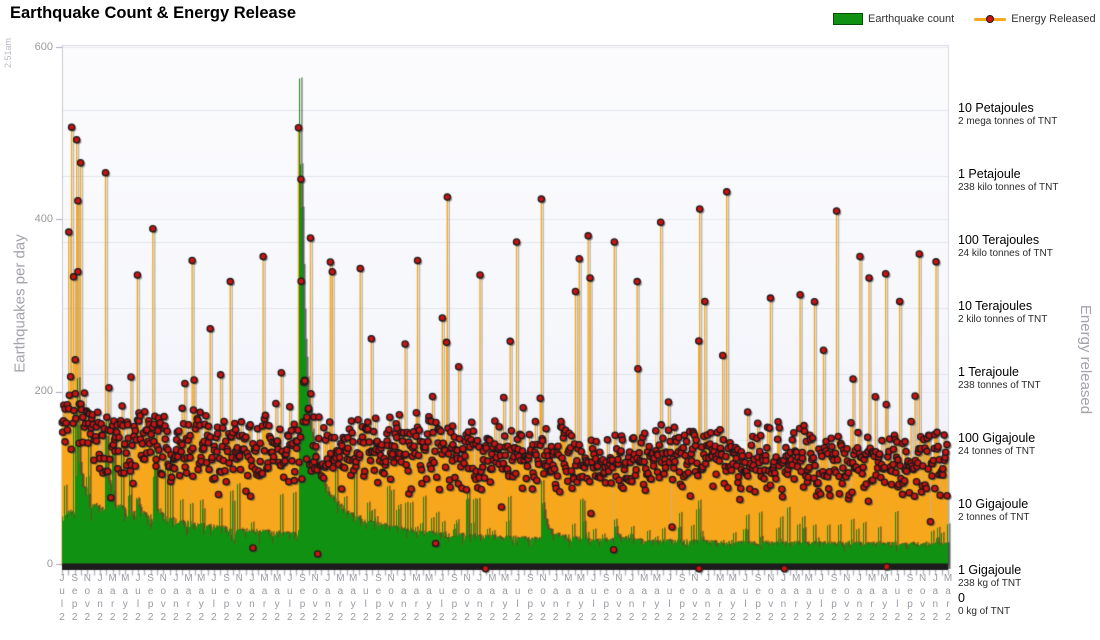 Image resolution: width=1100 pixels, height=640 pixels. I want to click on energy-scale-label-sub: 2 tonnes of TNT, so click(994, 517).